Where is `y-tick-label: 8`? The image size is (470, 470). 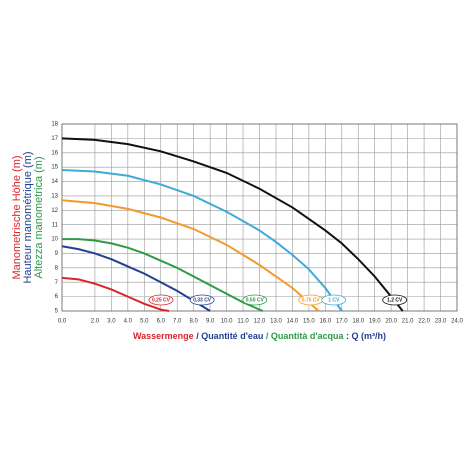
y-tick-label: 8 is located at coordinates (57, 268).